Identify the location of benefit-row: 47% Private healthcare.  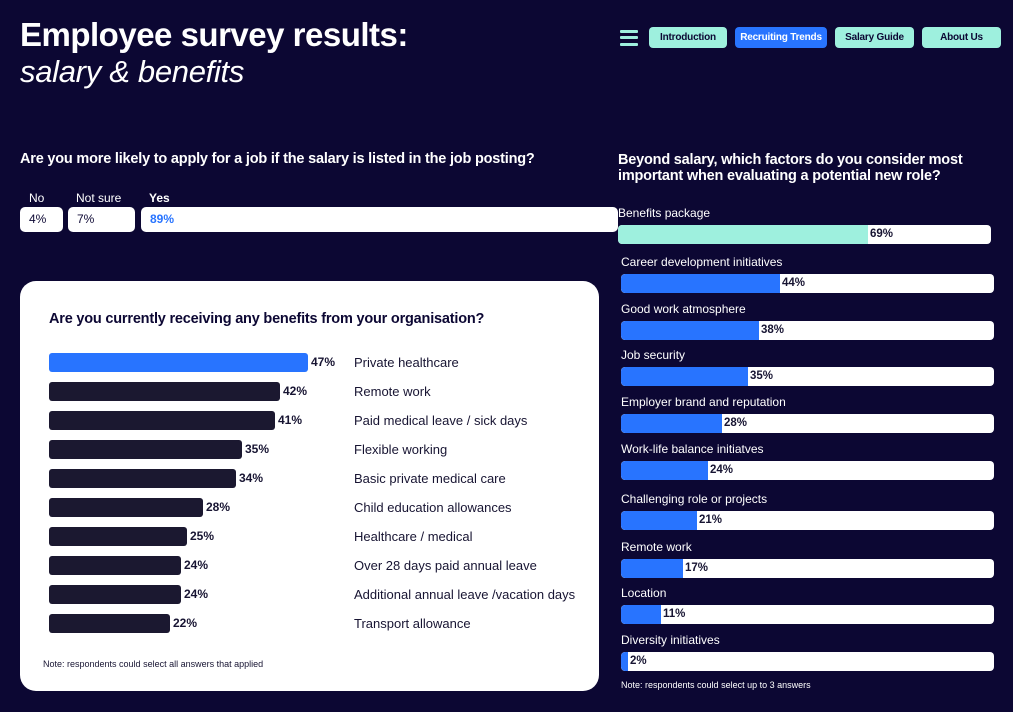
(314, 363).